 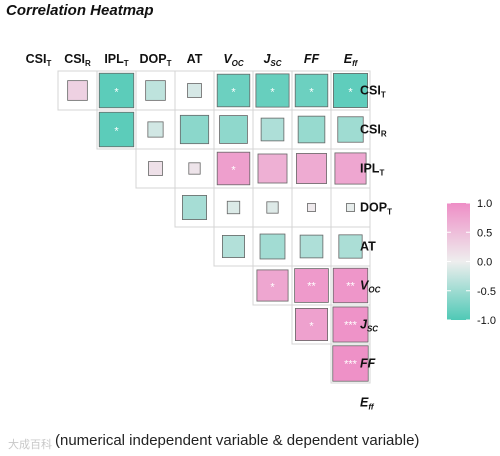 I want to click on row-label: CSIT, so click(x=373, y=92).